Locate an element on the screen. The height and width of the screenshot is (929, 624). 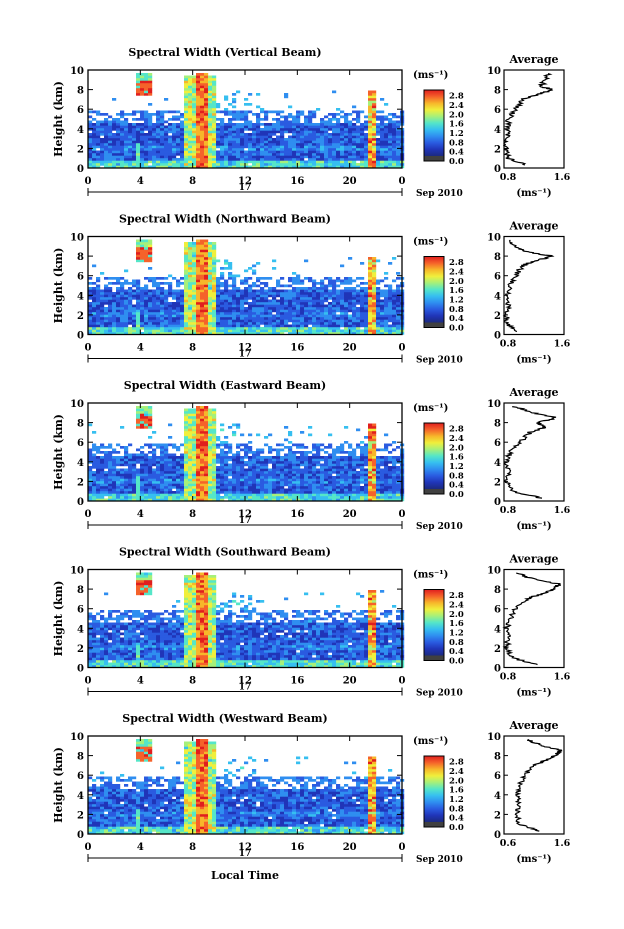
month-label: Sep 2010 is located at coordinates (439, 194).